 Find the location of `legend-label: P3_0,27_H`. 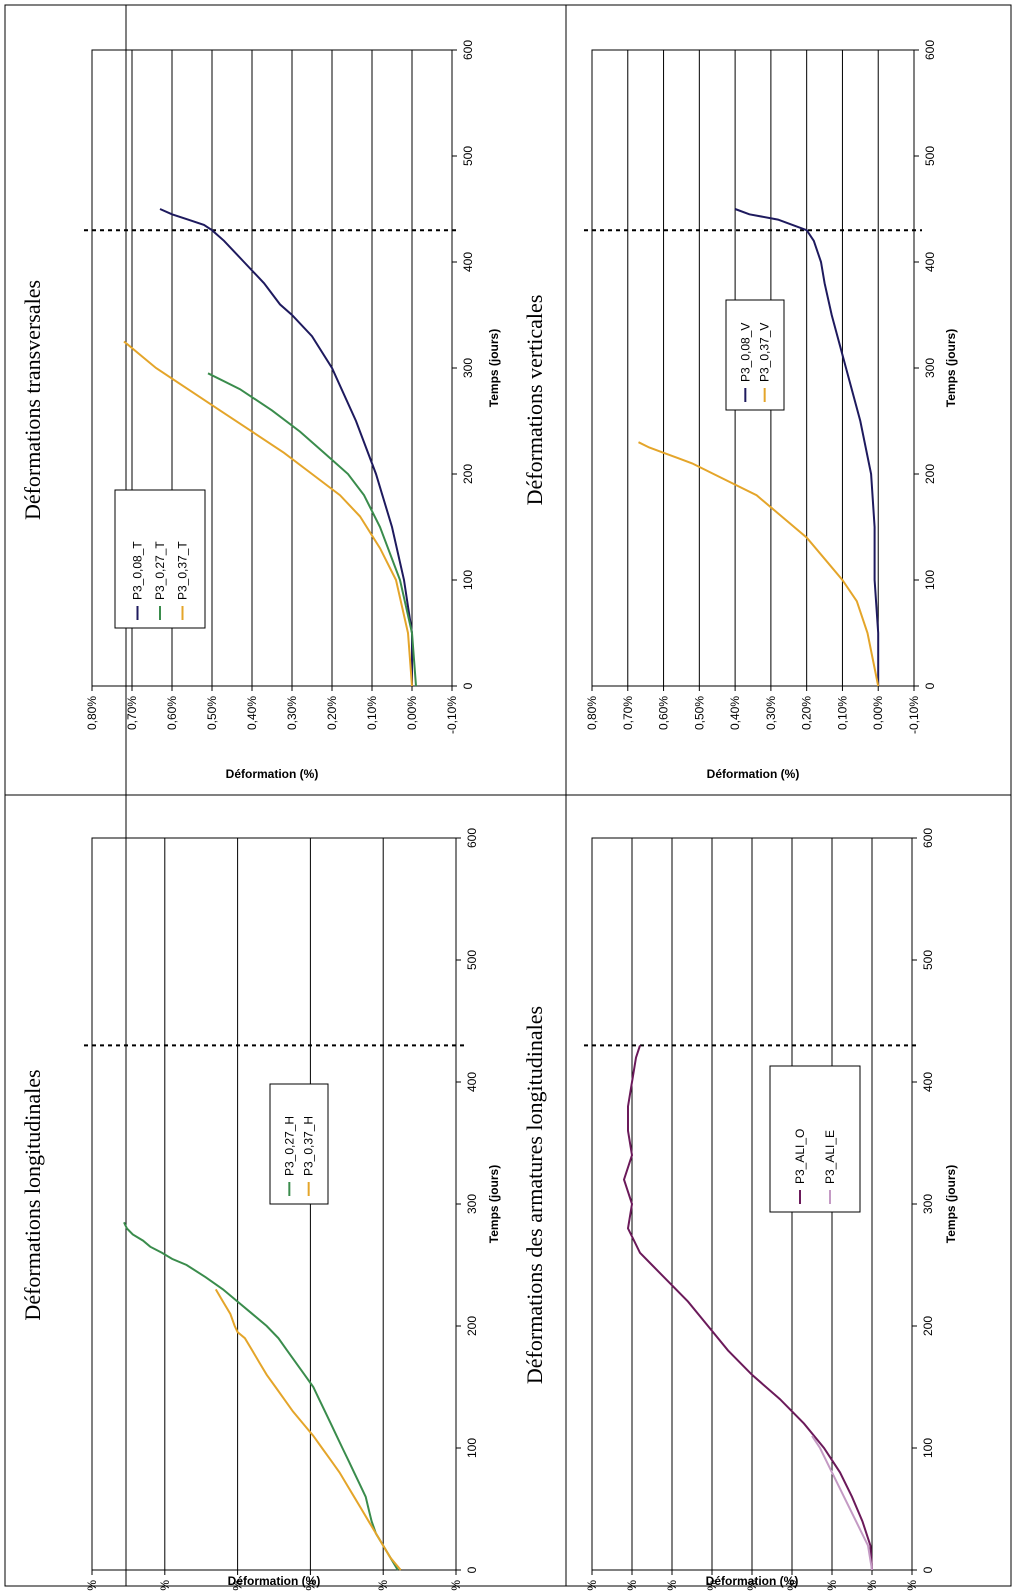

legend-label: P3_0,27_H is located at coordinates (289, 1146).